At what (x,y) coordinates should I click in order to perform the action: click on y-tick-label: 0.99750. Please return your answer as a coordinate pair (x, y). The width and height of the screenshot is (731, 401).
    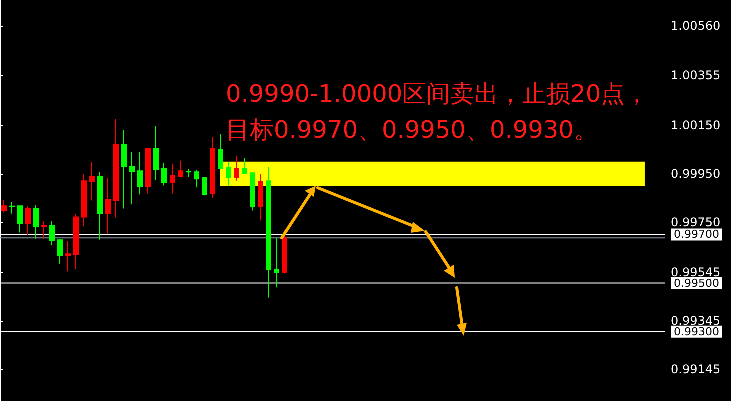
    Looking at the image, I should click on (696, 223).